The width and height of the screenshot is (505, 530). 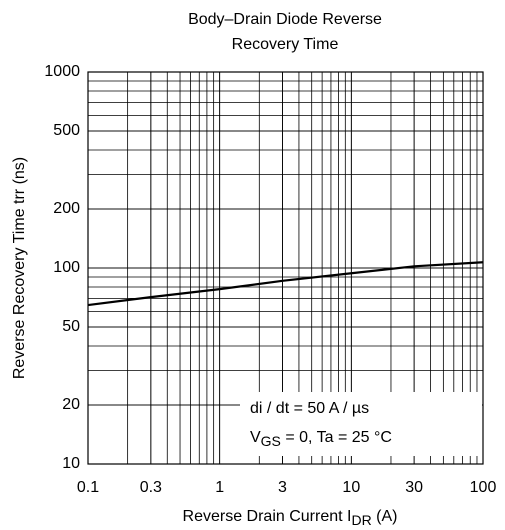 I want to click on y-tick-label: 500, so click(x=66, y=130).